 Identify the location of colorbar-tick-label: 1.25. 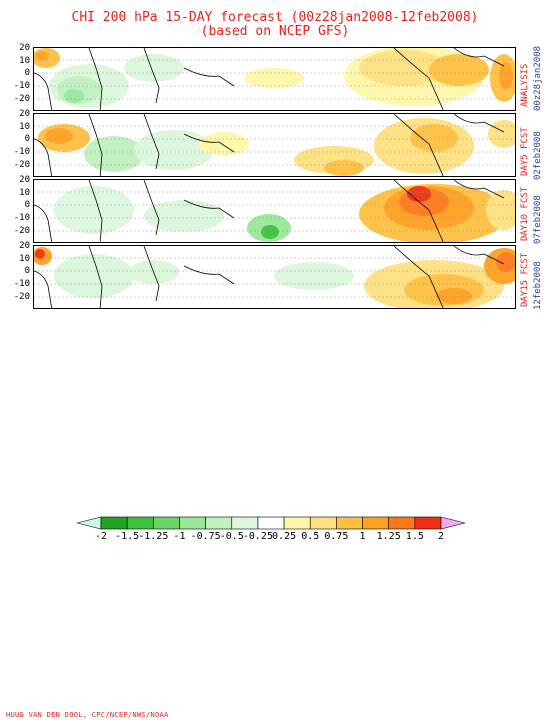
(388, 536).